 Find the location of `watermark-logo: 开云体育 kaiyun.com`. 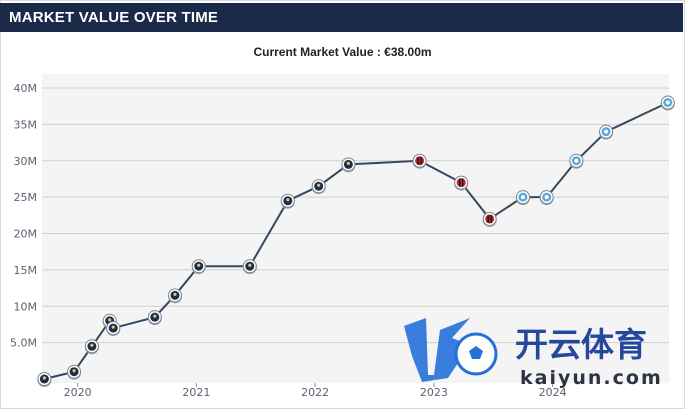

watermark-logo: 开云体育 kaiyun.com is located at coordinates (533, 353).